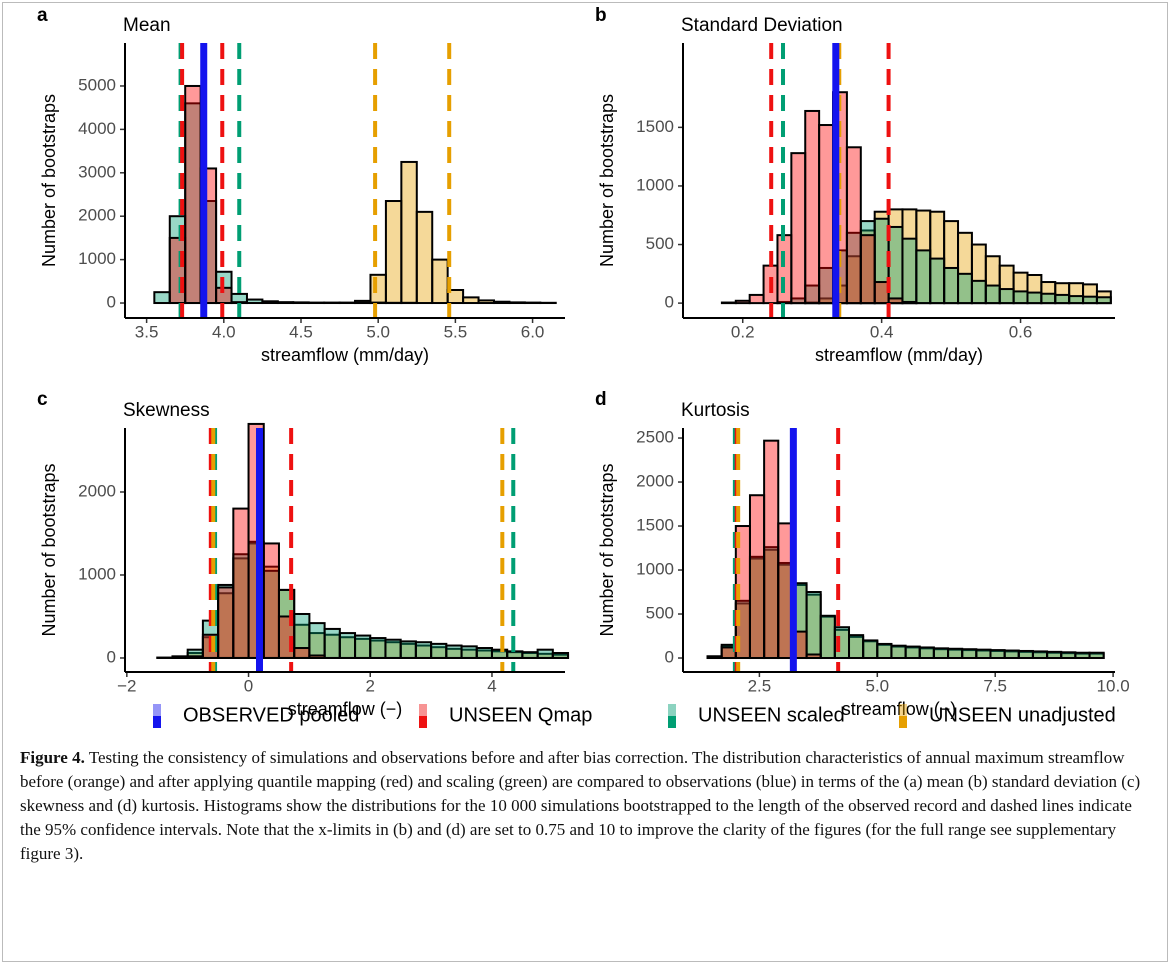 The image size is (1170, 973). Describe the element at coordinates (715, 410) in the screenshot. I see `panel-title: Kurtosis` at that location.